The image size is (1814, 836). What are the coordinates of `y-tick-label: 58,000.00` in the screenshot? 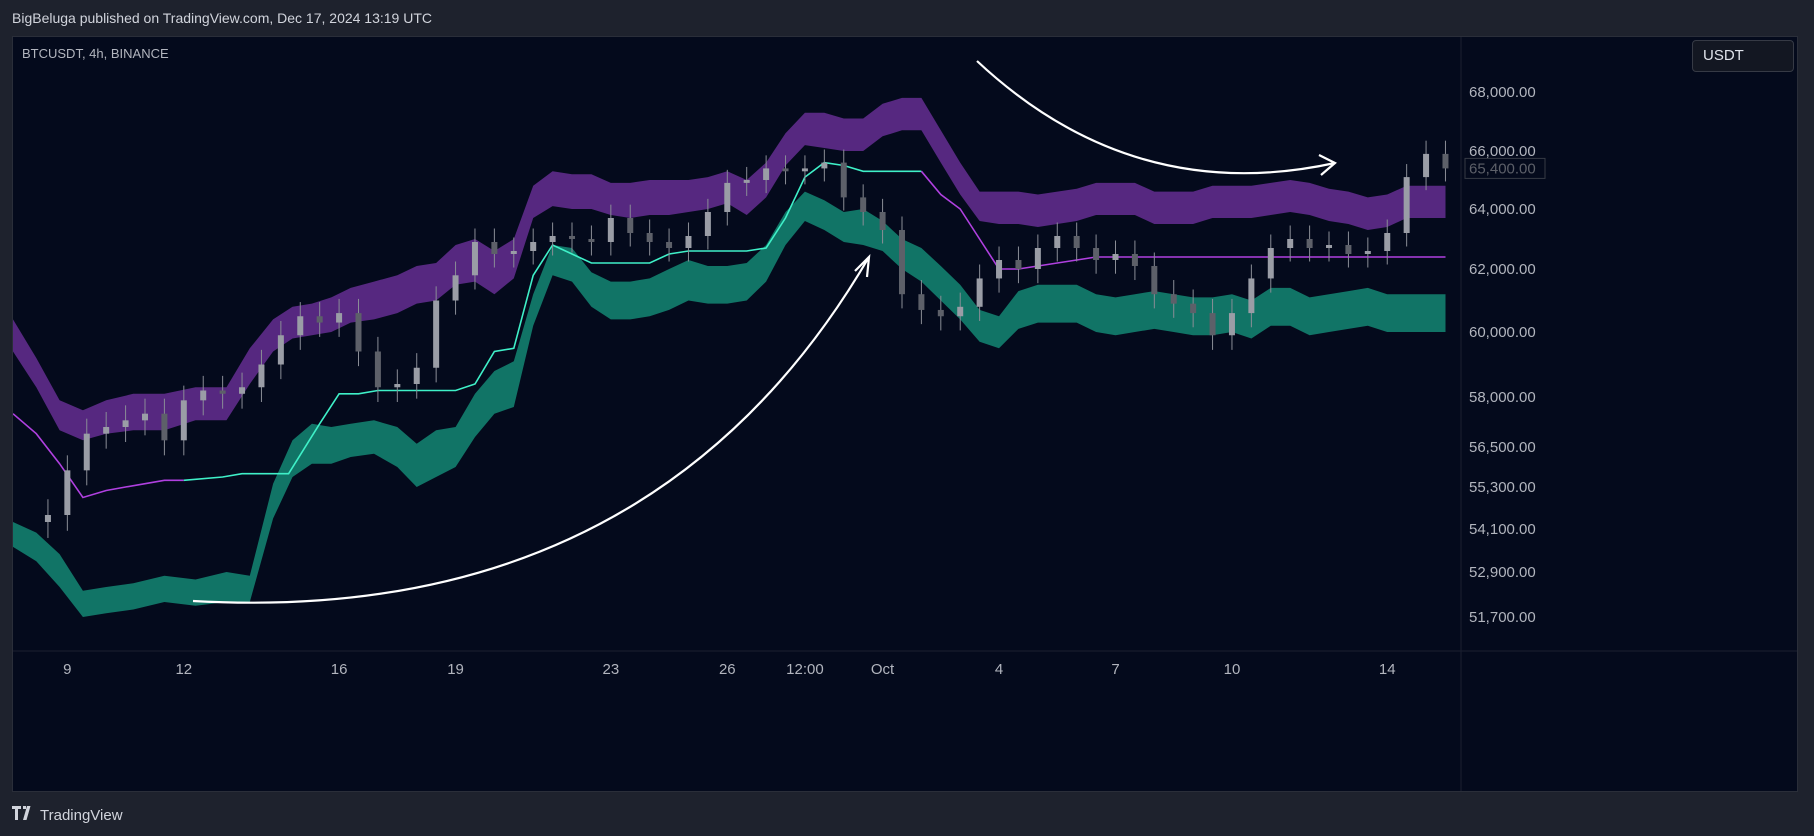 It's located at (1502, 397).